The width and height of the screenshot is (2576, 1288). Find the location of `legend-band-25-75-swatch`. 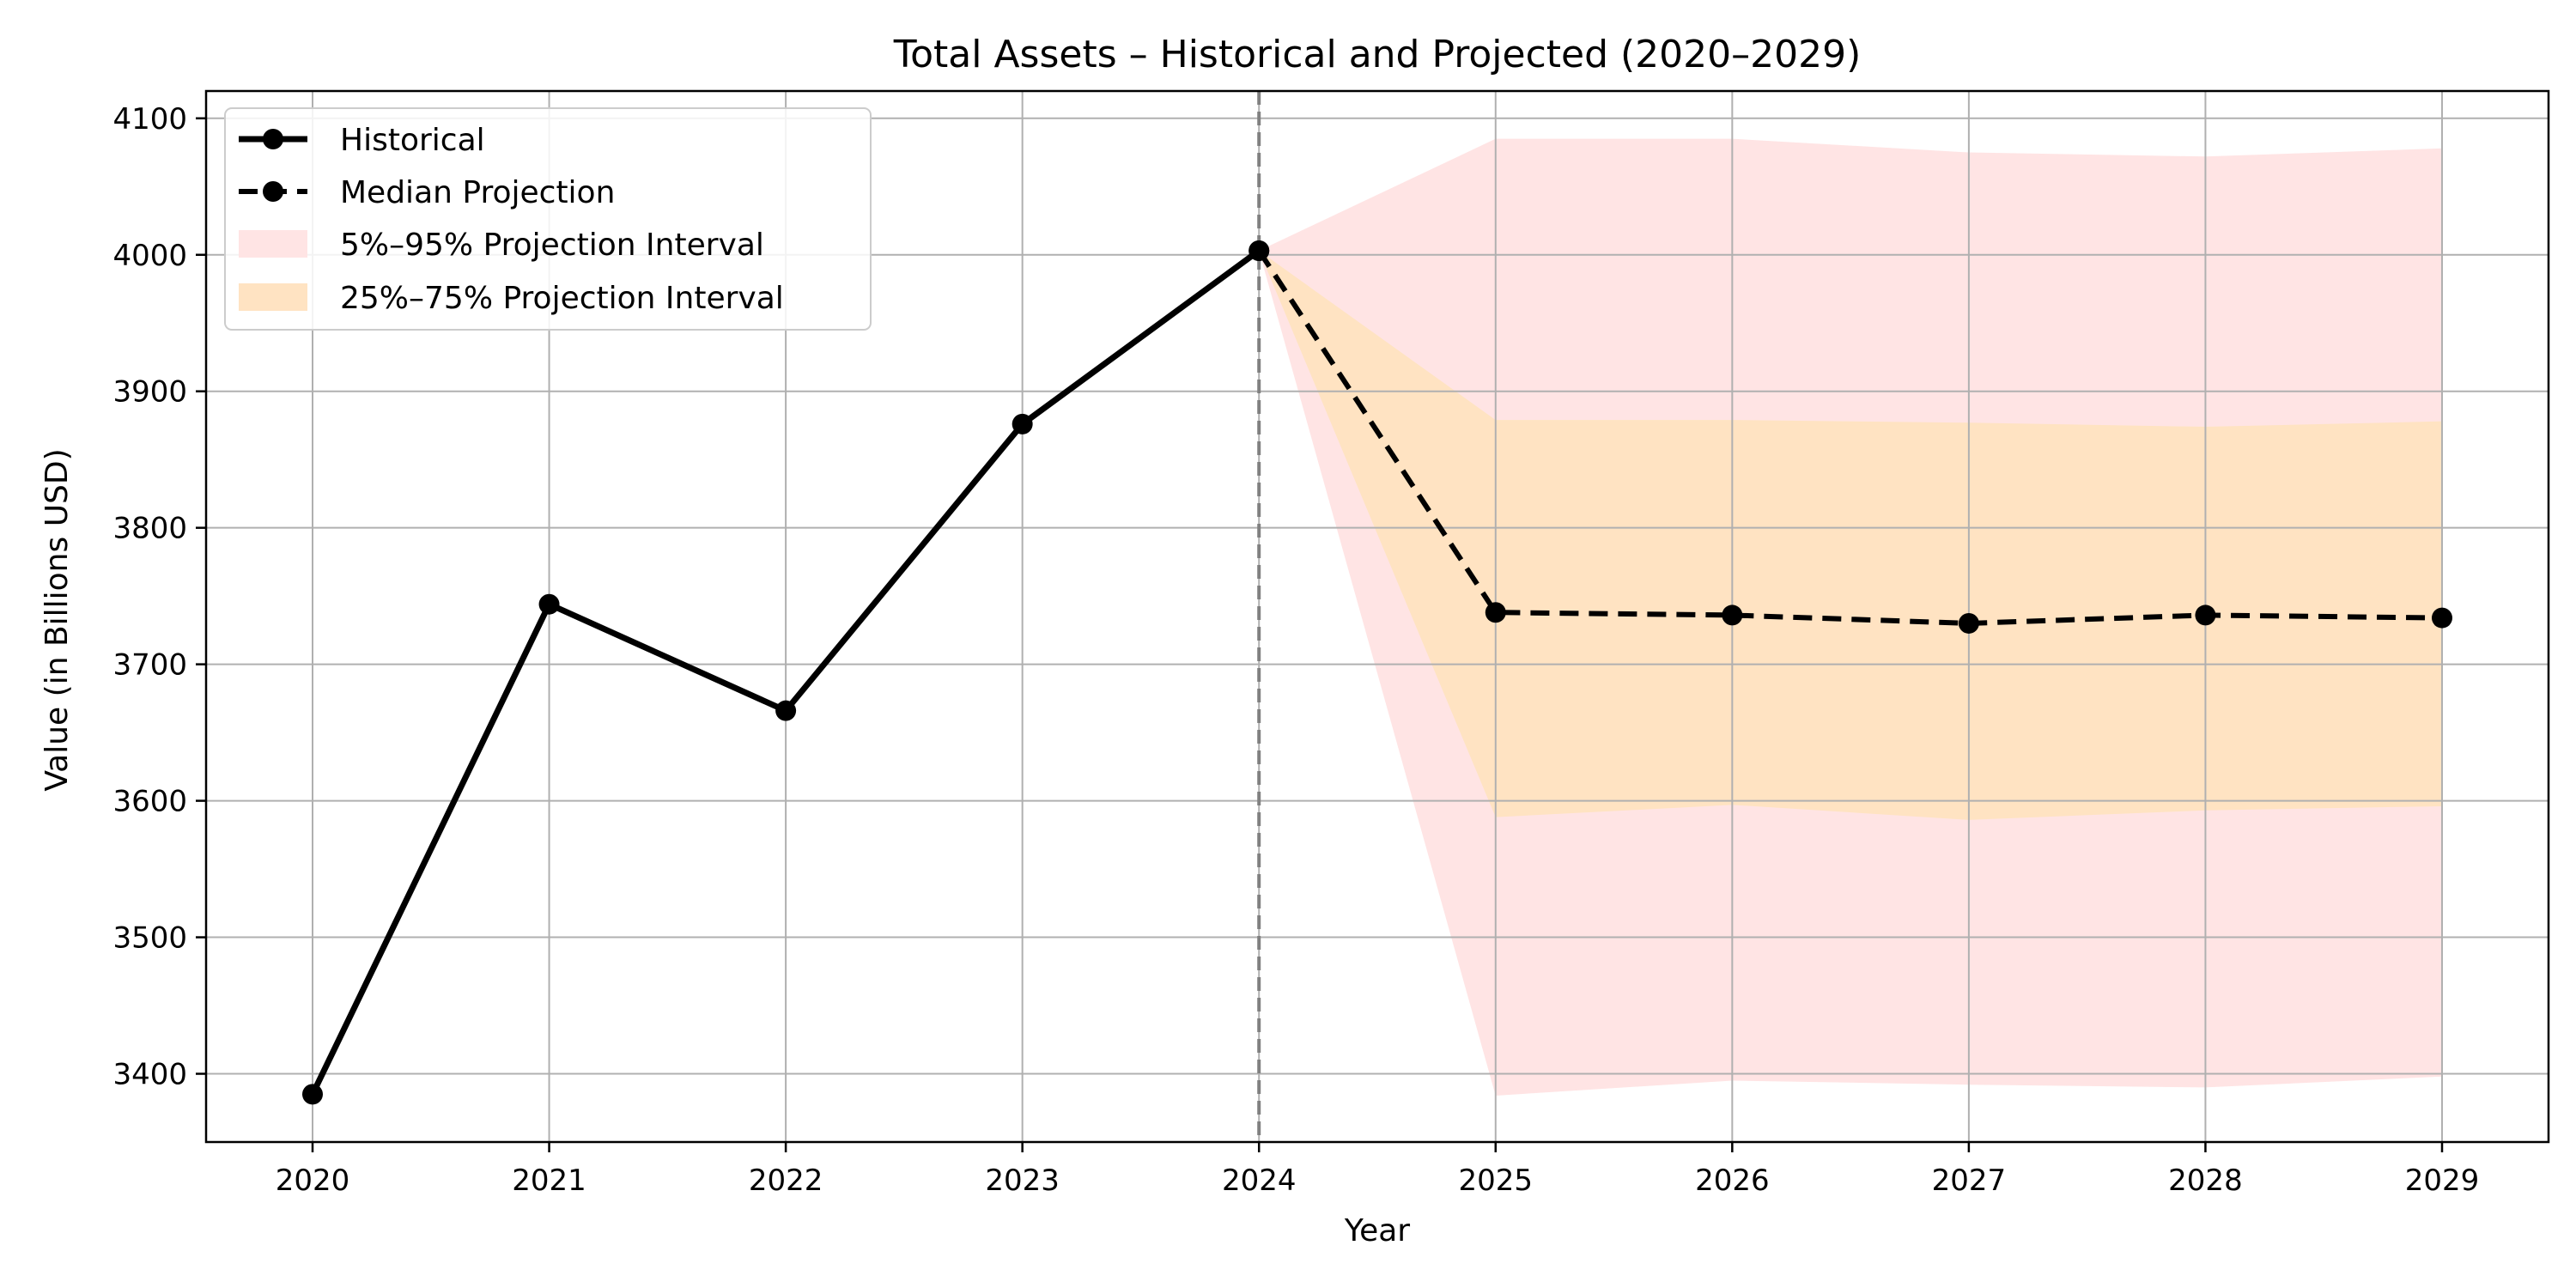

legend-band-25-75-swatch is located at coordinates (273, 297).